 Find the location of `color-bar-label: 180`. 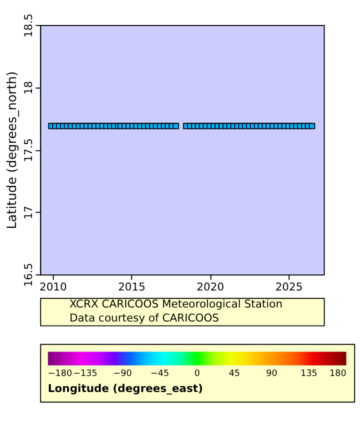

color-bar-label: 180 is located at coordinates (338, 374).